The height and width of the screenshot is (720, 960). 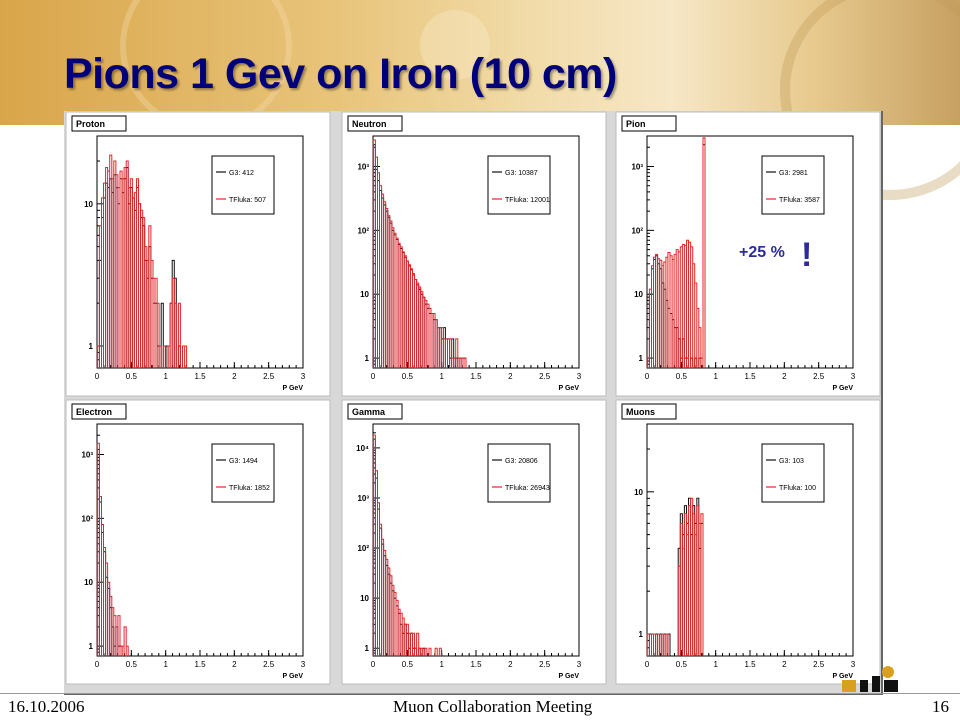 I want to click on y-tick-label: 10⁴, so click(x=362, y=448).